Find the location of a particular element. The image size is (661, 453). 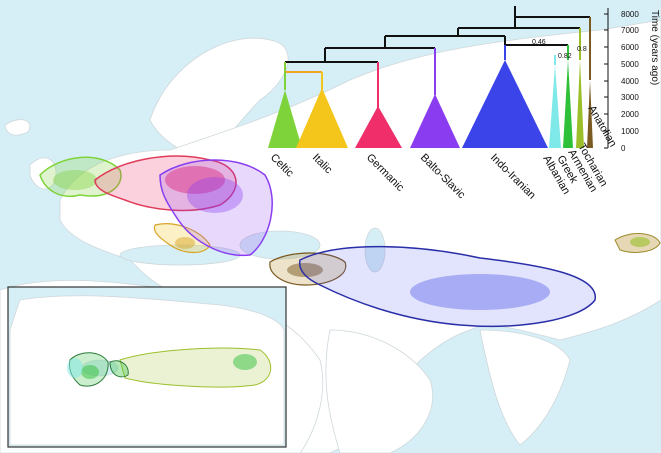

tick-4000: 4000 is located at coordinates (630, 81).